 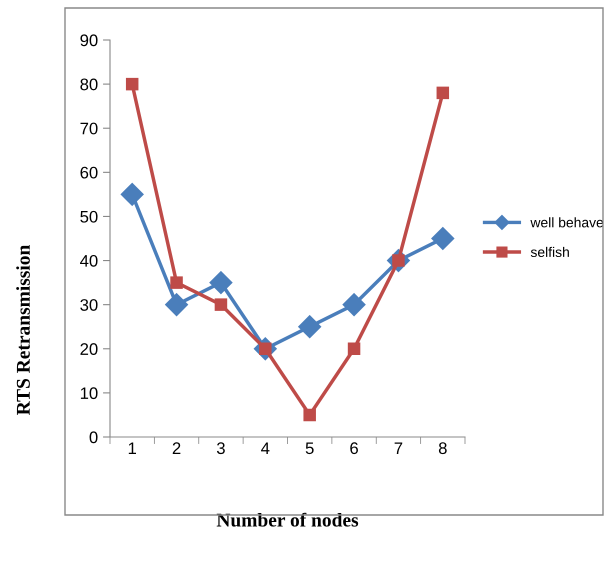 I want to click on legend-label: well behave, so click(x=567, y=222).